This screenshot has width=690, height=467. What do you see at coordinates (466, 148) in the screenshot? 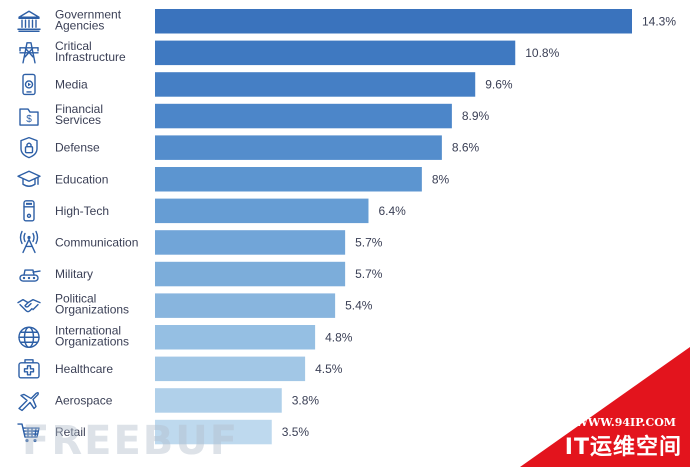
I see `value-label: 8.6%` at bounding box center [466, 148].